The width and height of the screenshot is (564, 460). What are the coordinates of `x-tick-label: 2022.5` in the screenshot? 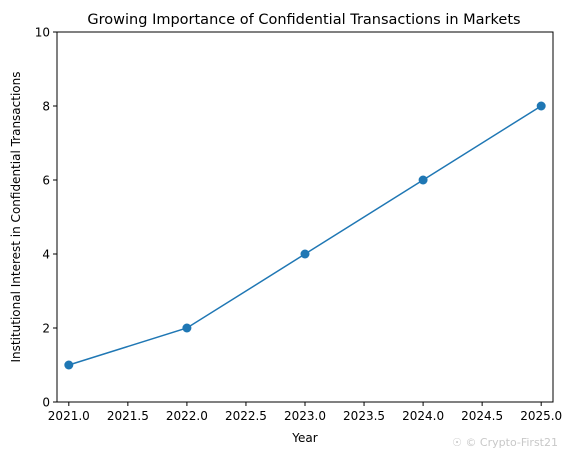 It's located at (246, 416).